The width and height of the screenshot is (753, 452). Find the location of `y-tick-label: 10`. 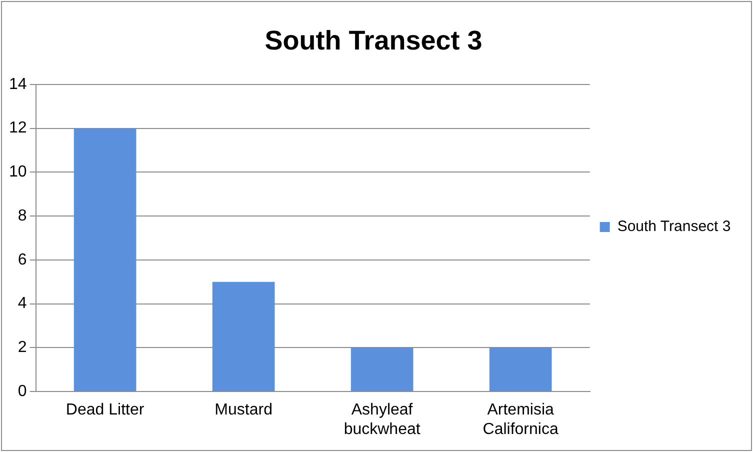

y-tick-label: 10 is located at coordinates (18, 172).